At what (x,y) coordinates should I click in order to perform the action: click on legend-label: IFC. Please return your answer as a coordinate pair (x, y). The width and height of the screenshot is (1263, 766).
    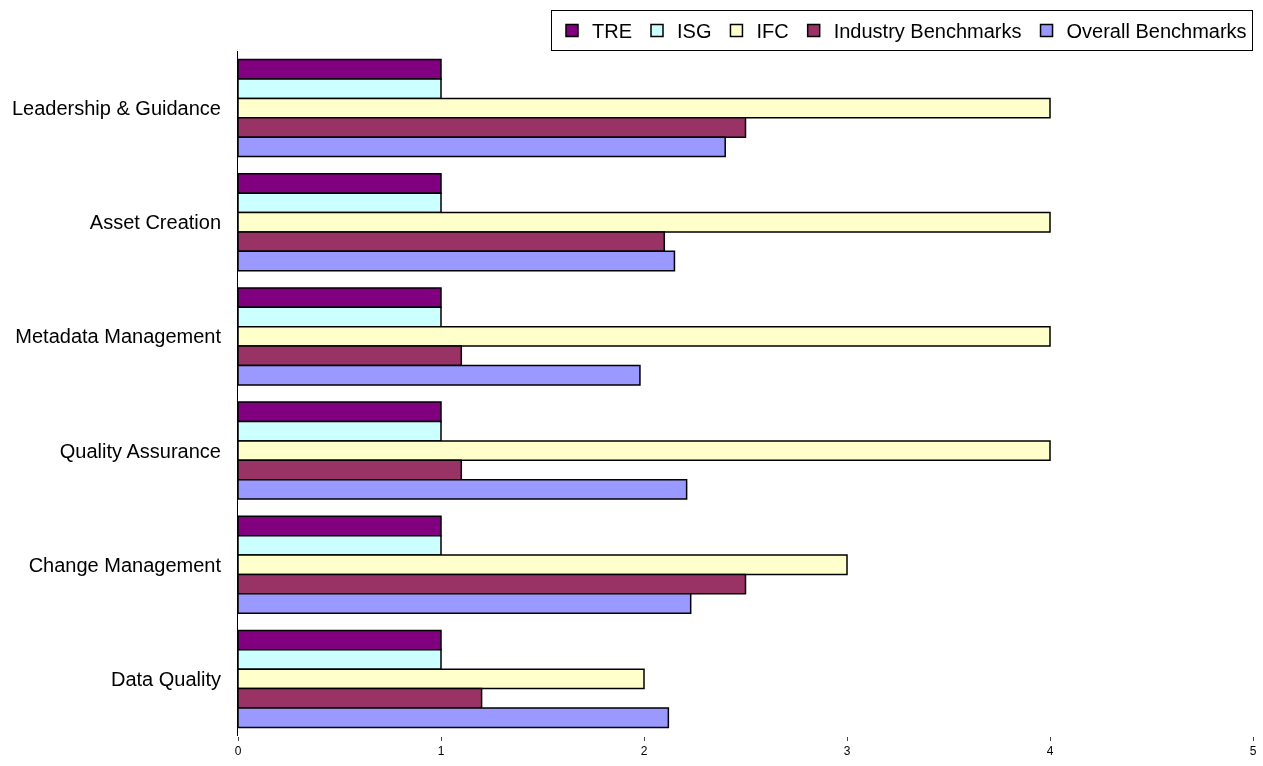
    Looking at the image, I should click on (772, 31).